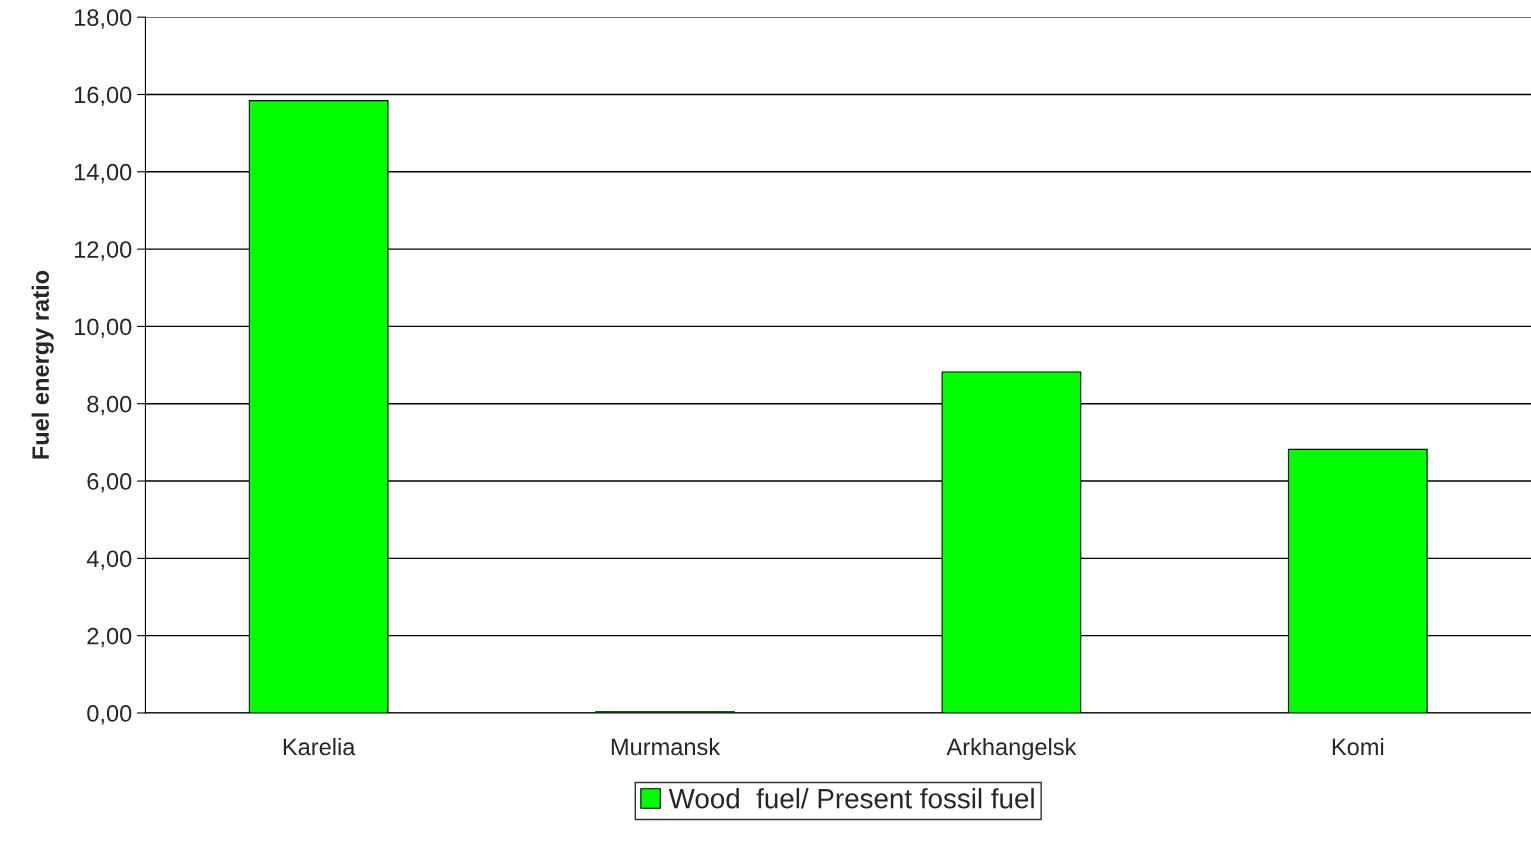 This screenshot has width=1531, height=859. What do you see at coordinates (319, 746) in the screenshot?
I see `x-tick-label: Karelia` at bounding box center [319, 746].